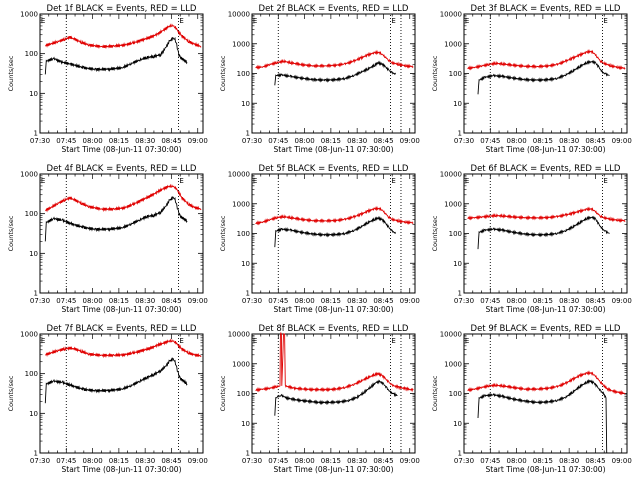 This screenshot has height=480, width=640. I want to click on panel-title: Det 9f BLACK = Events, RED = LLD, so click(546, 329).